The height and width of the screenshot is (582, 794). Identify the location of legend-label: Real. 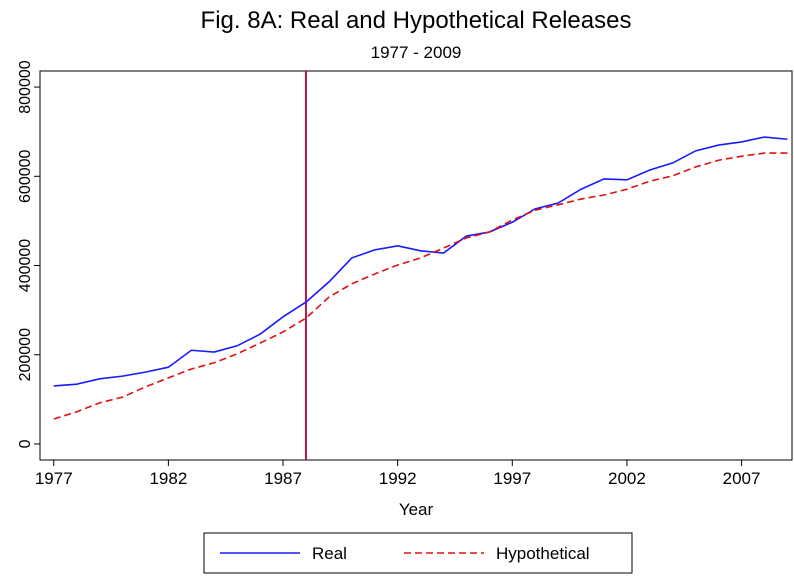
(329, 553).